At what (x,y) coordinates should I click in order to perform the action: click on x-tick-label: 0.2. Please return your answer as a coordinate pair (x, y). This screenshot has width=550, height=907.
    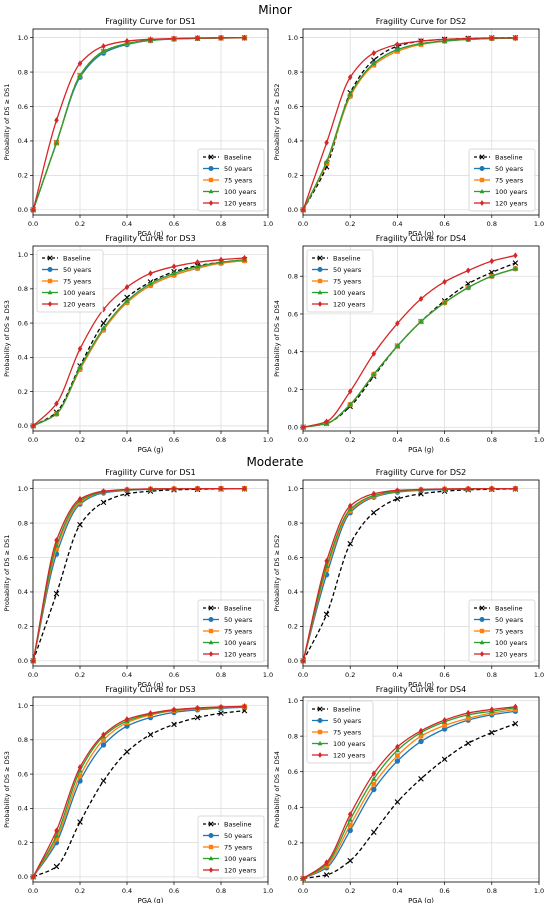
    Looking at the image, I should click on (350, 891).